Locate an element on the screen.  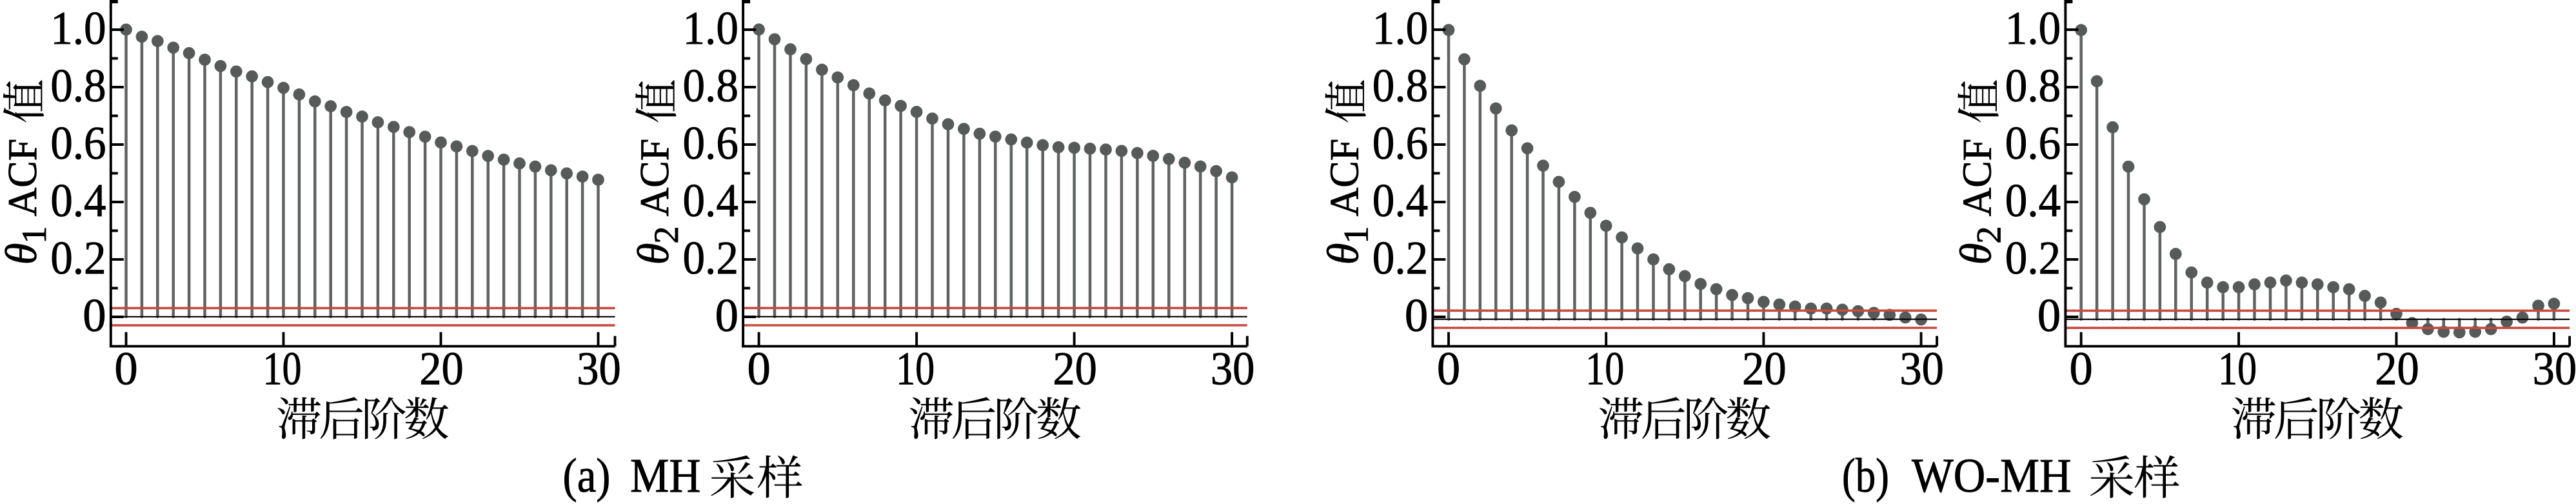
svg-text: (b) is located at coordinates (1865, 476).